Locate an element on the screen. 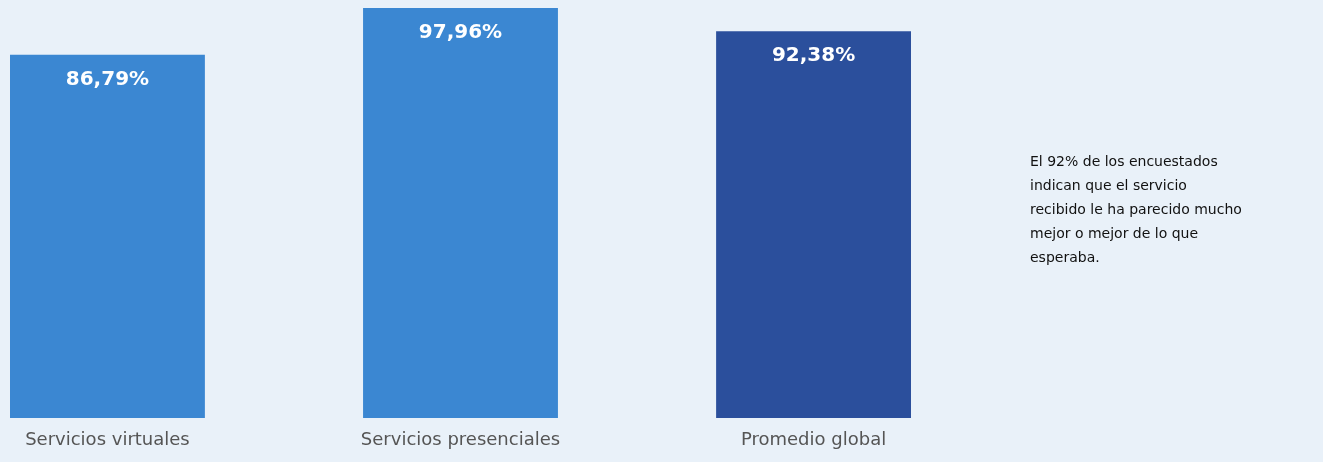 Image resolution: width=1323 pixels, height=462 pixels. text: El 92% de los encuestados indican que el servicio recibido le ha parecido mucho mejor o mejor de lo que esperaba. is located at coordinates (1136, 209).